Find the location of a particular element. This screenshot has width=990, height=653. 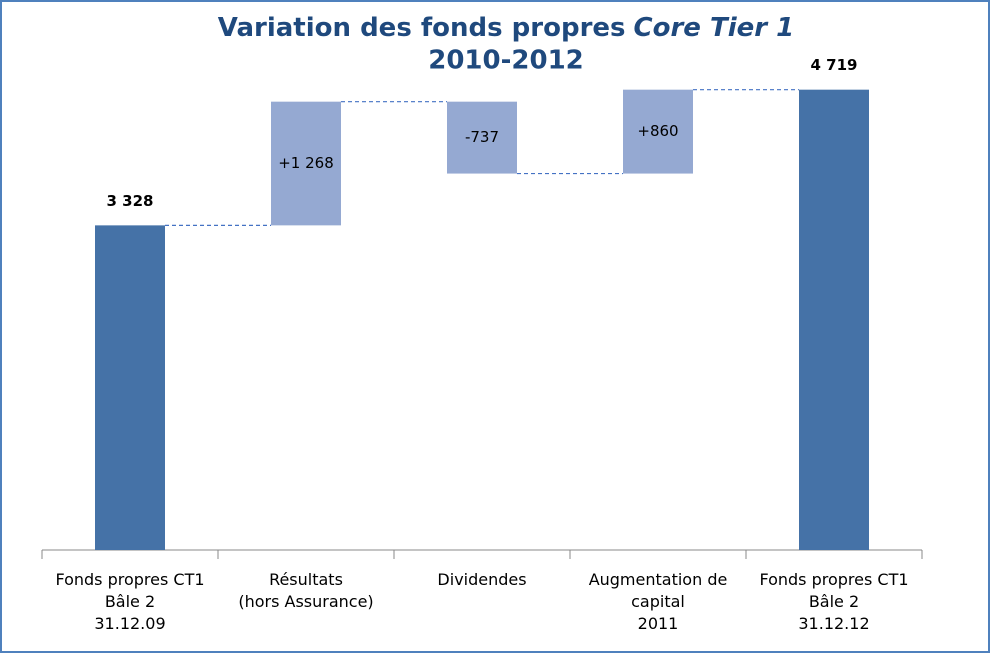

value-label: +1 268 is located at coordinates (306, 163).